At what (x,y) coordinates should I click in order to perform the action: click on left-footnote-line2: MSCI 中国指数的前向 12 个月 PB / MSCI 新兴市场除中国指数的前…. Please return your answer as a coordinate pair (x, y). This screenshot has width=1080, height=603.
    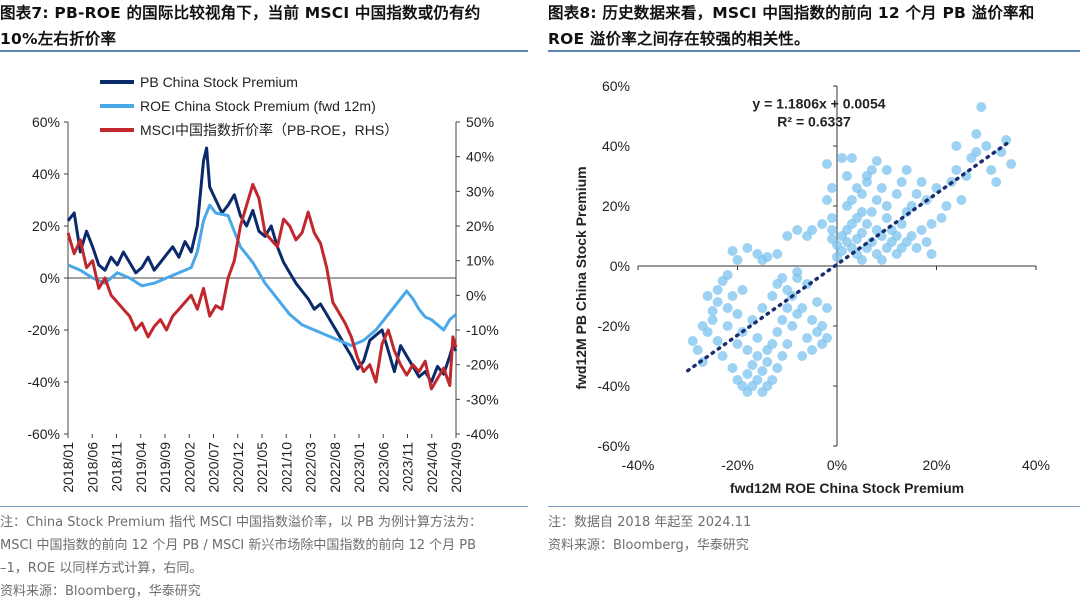
    Looking at the image, I should click on (238, 545).